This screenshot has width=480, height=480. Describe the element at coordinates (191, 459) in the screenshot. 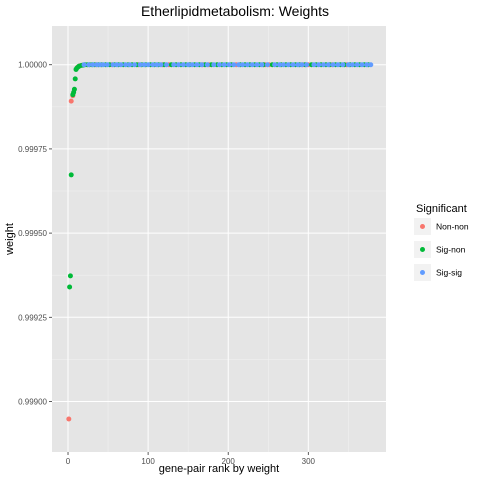

I see `x-axis: 0 100 200 300` at that location.